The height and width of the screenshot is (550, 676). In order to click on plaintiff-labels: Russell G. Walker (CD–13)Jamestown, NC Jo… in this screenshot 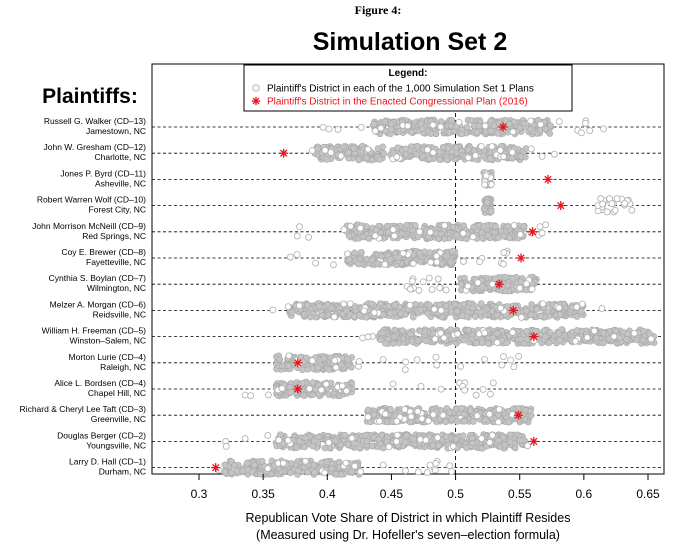, I will do `click(83, 296)`.